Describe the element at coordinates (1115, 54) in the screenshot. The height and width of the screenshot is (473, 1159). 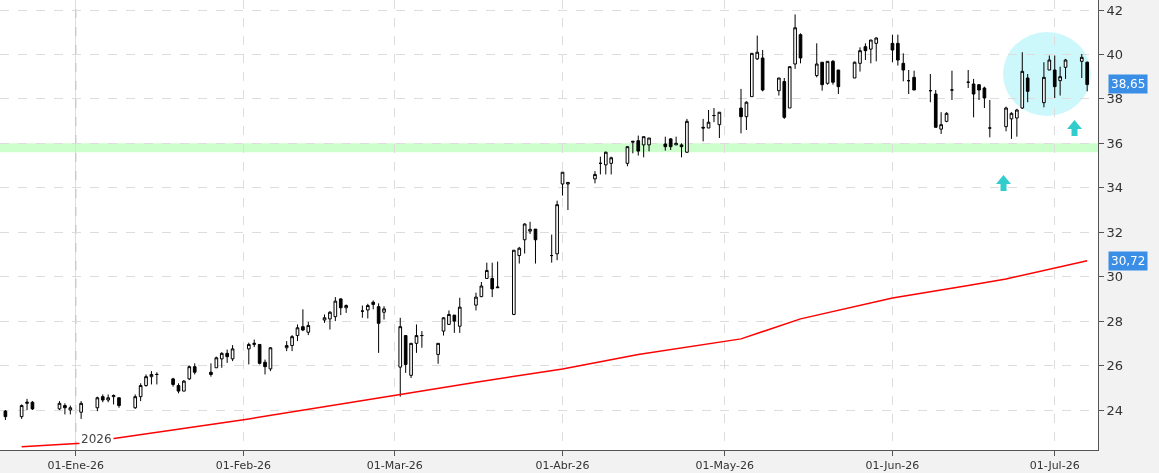
I see `y-tick-label: 40` at that location.